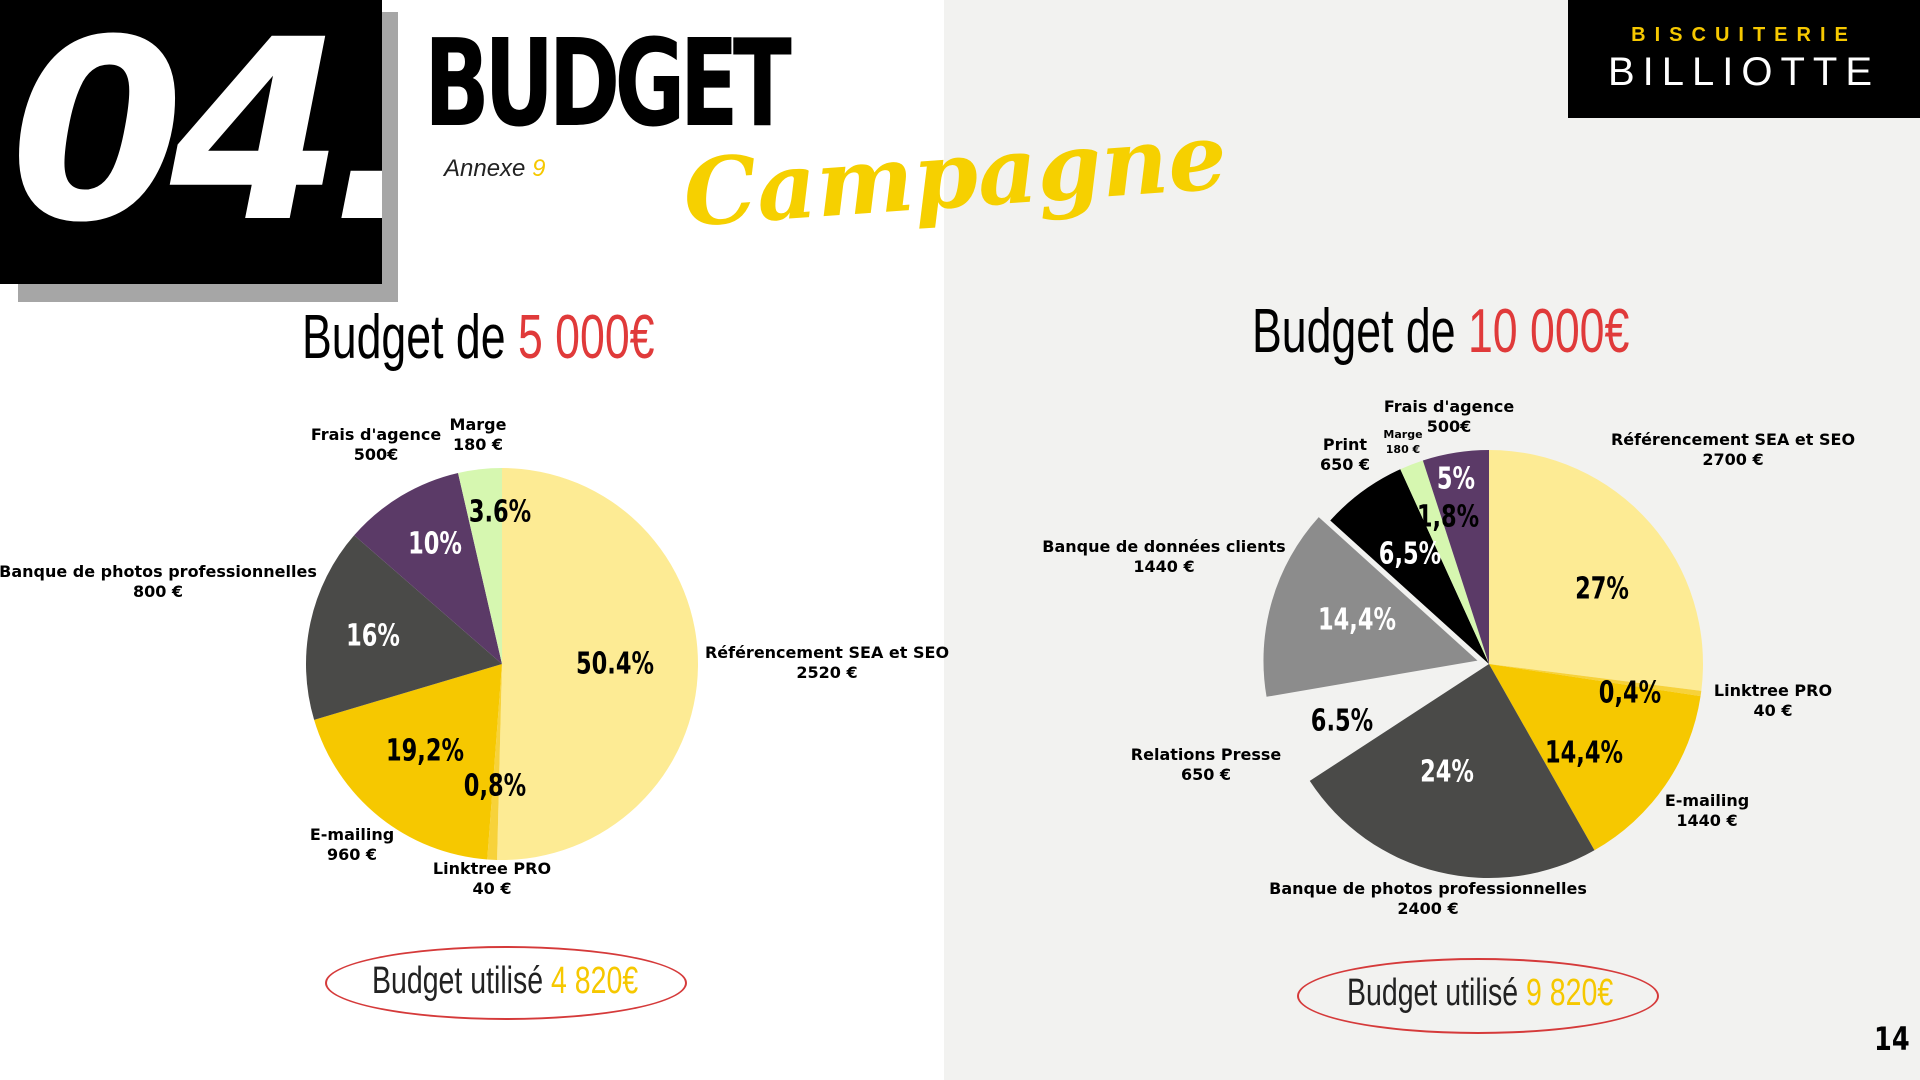 Image resolution: width=1920 pixels, height=1080 pixels. Describe the element at coordinates (1456, 478) in the screenshot. I see `pie-pct-label-frais-d-agence: 5%` at that location.